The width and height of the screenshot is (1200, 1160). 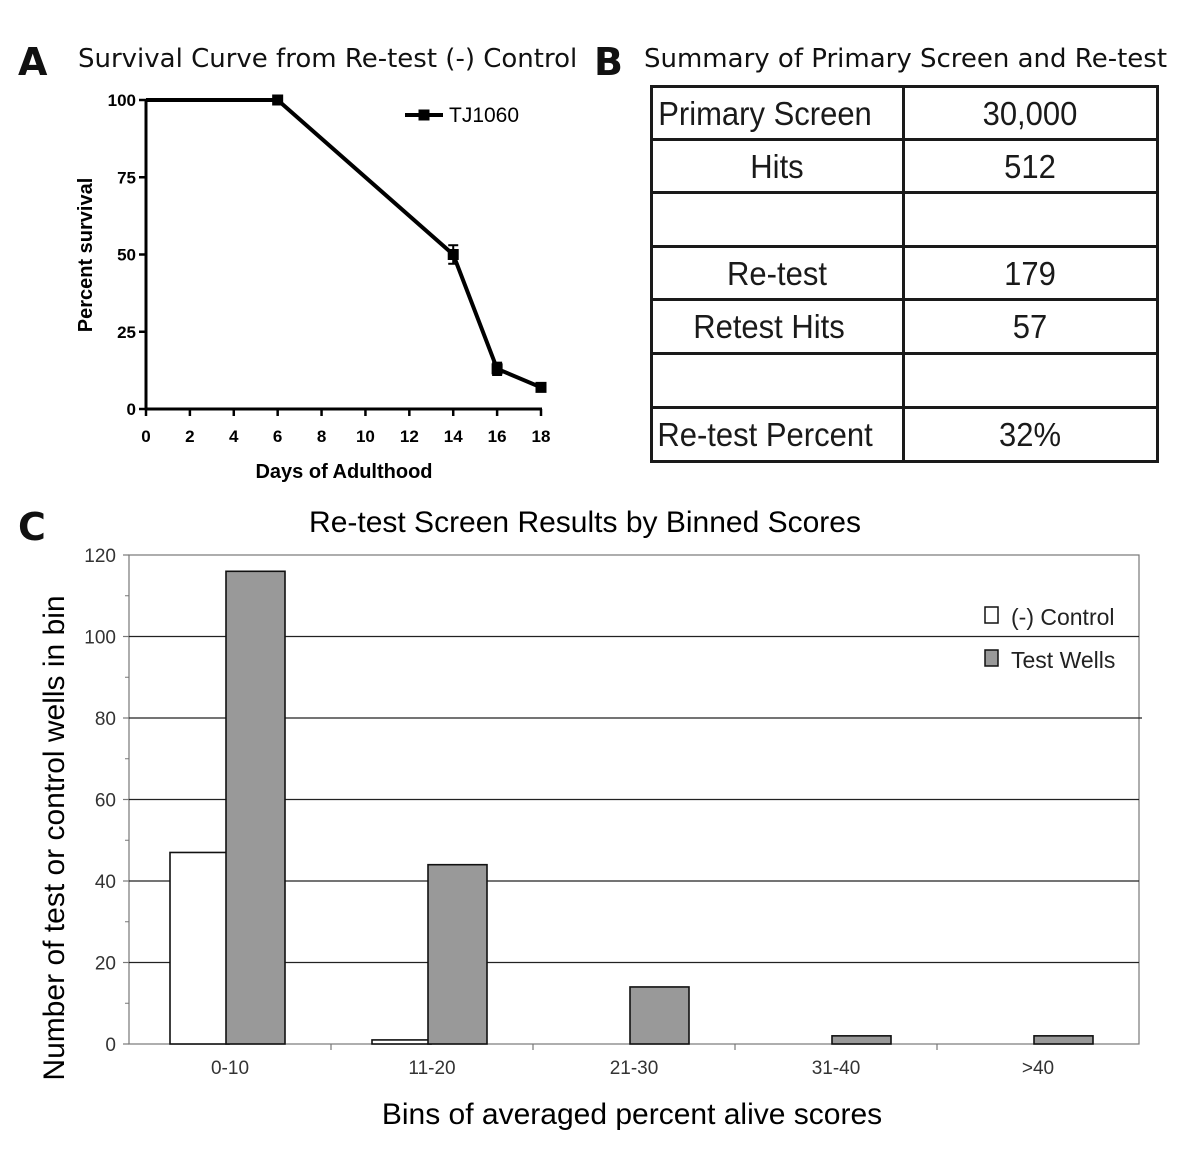 I want to click on x-axis-title: Bins of averaged percent alive scores, so click(x=632, y=1114).